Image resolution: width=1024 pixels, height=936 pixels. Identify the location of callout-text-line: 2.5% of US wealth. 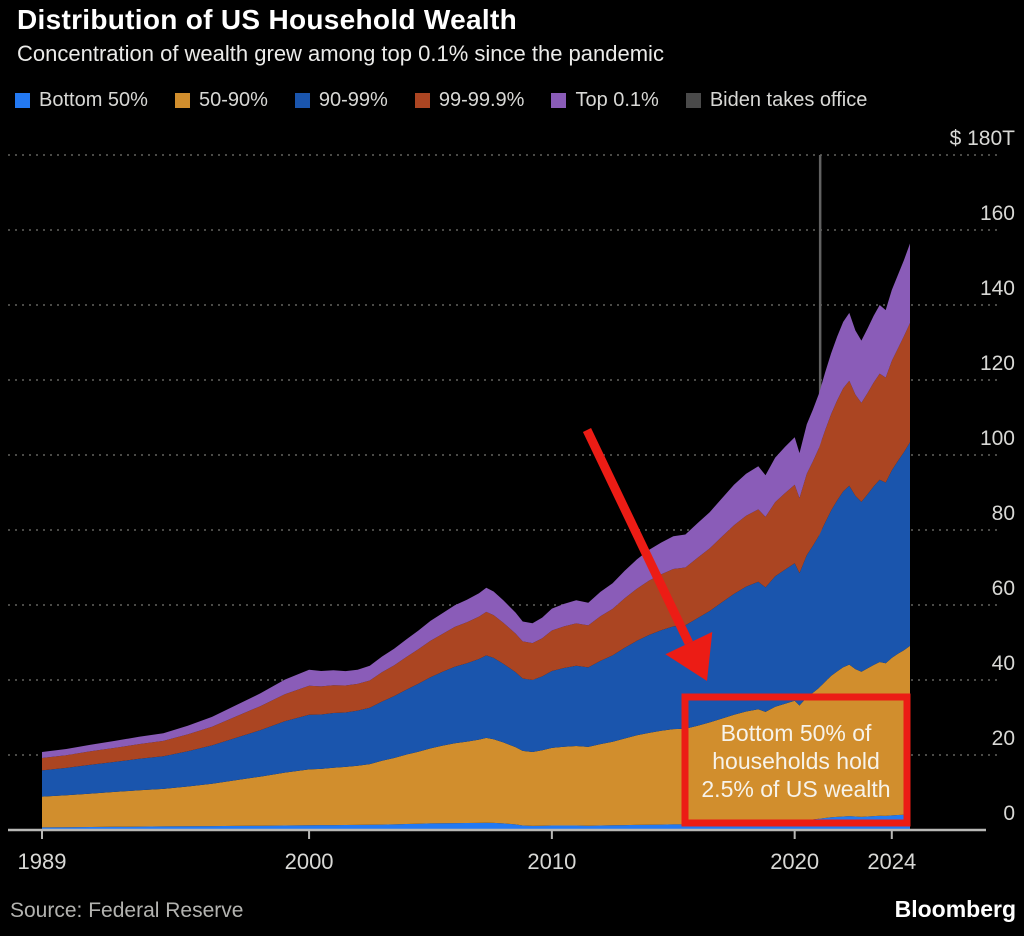
(795, 789).